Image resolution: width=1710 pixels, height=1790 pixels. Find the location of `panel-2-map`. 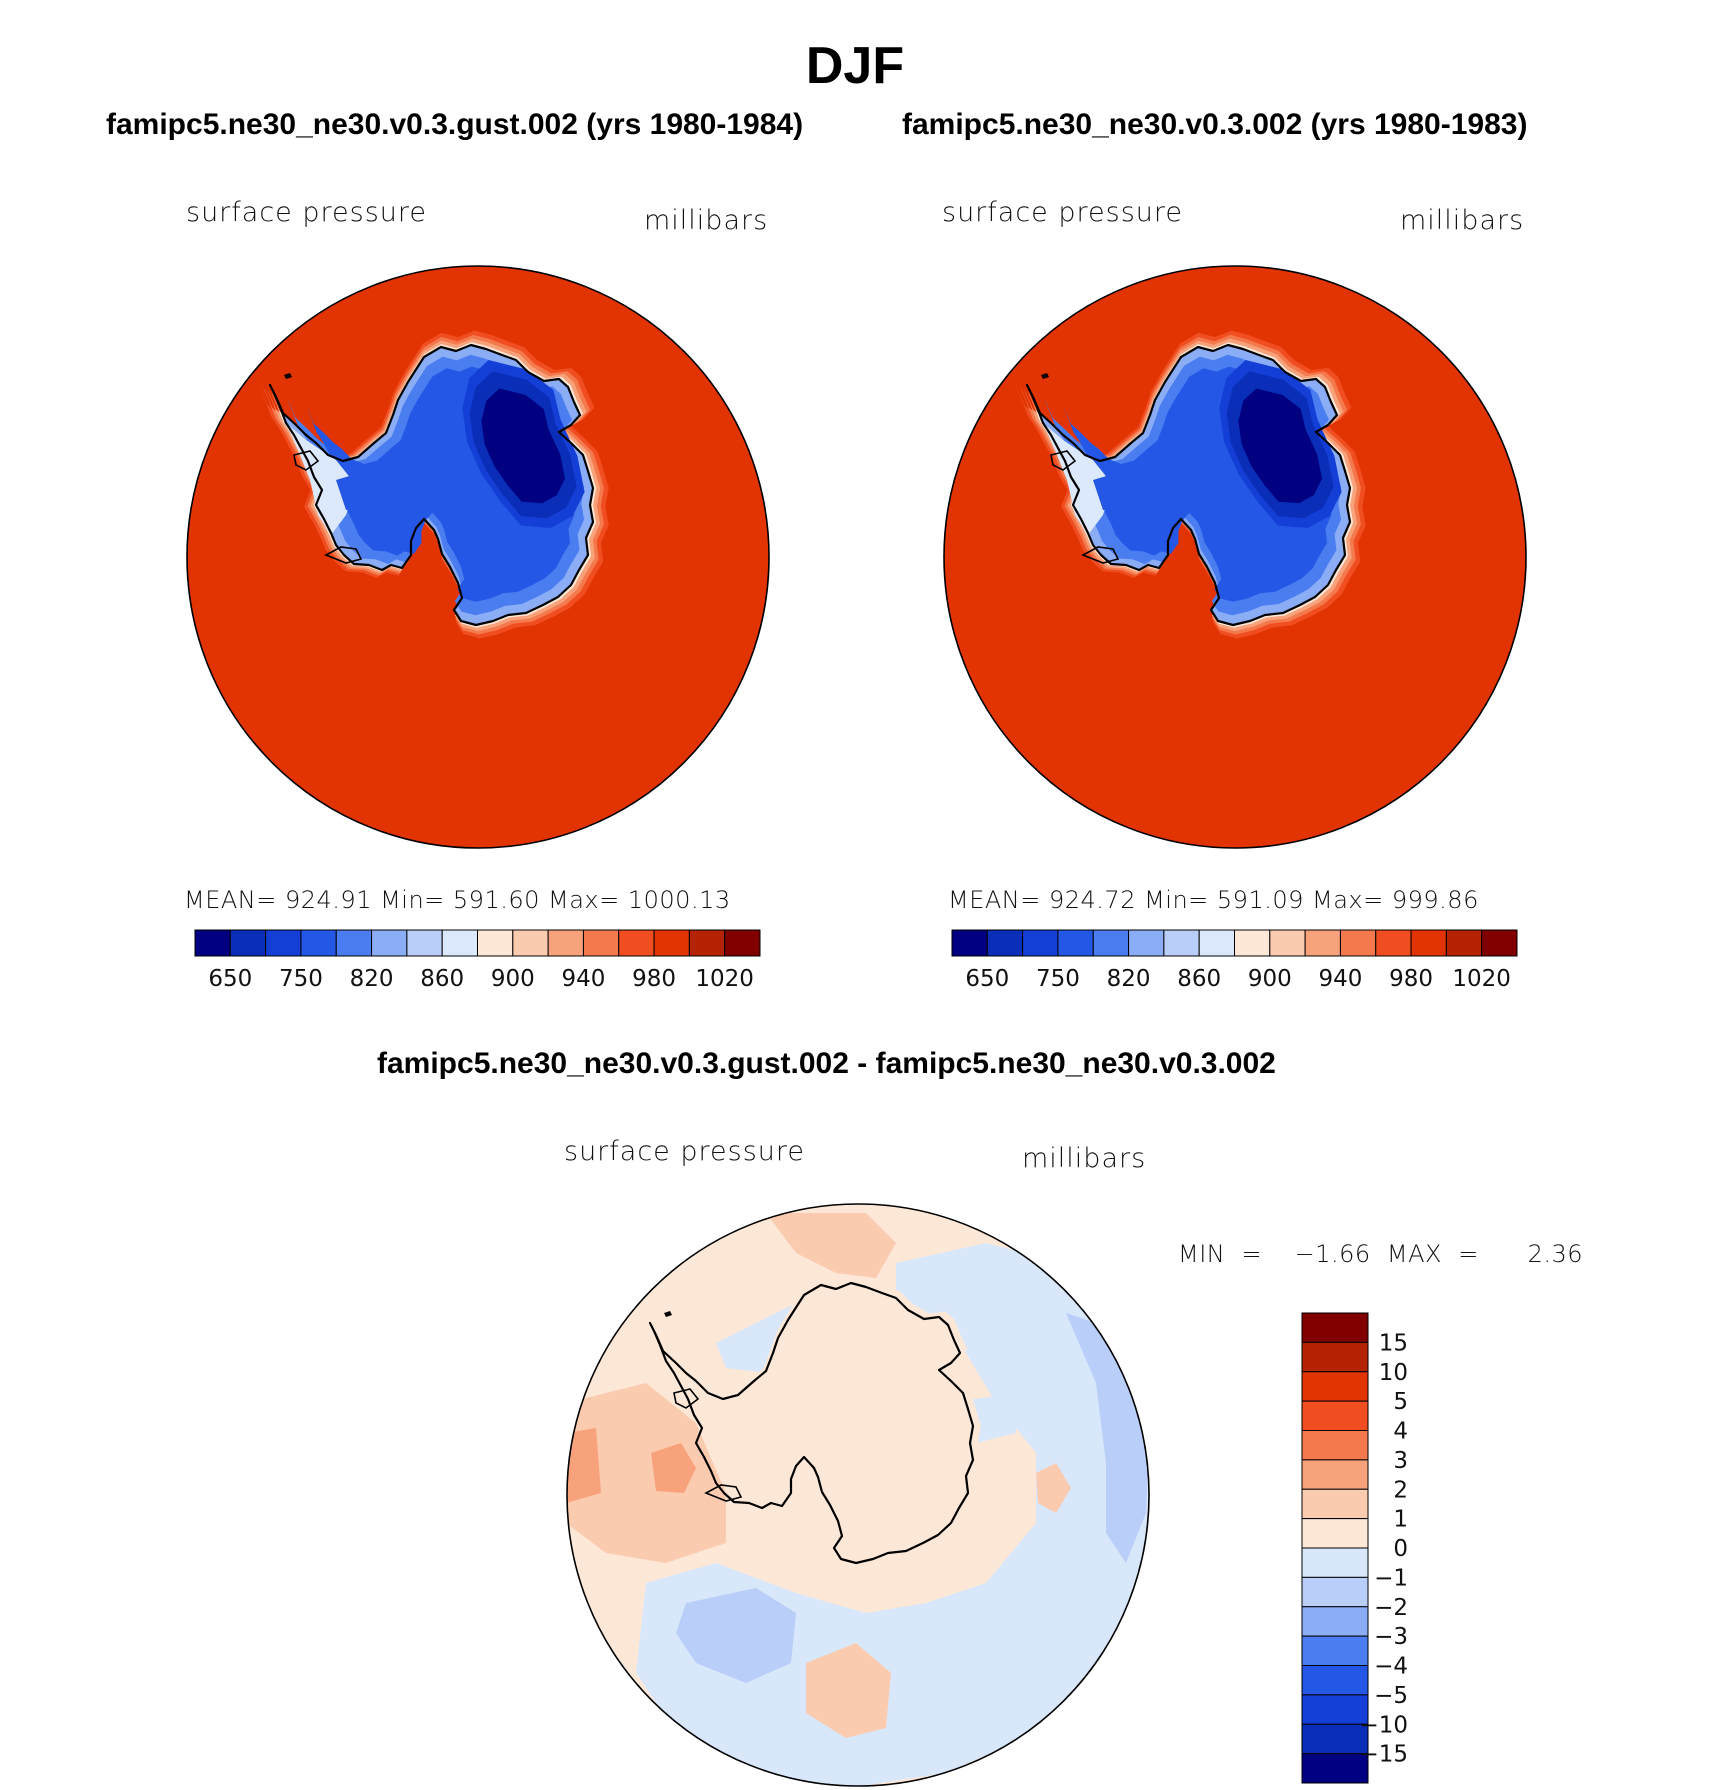

panel-2-map is located at coordinates (1235, 557).